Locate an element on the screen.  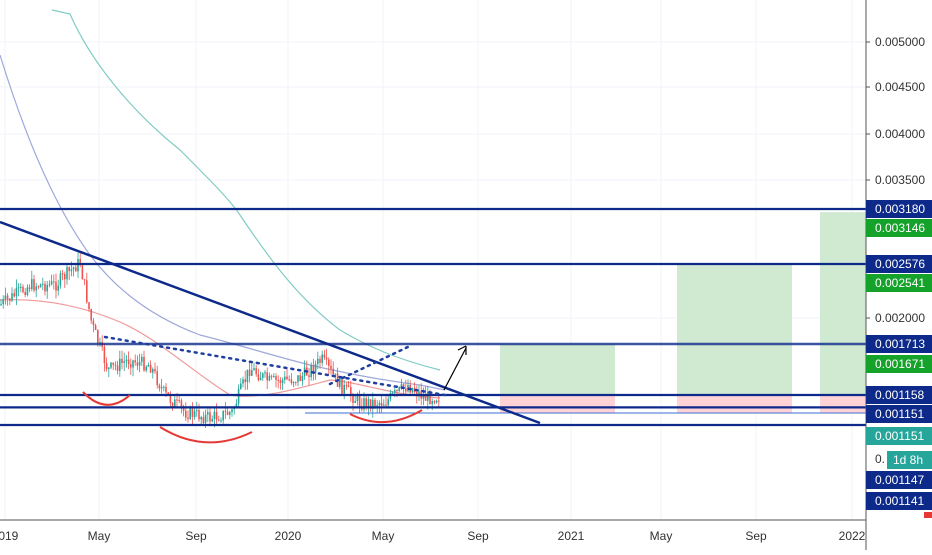
price-label-text: 0.002576 is located at coordinates (900, 264).